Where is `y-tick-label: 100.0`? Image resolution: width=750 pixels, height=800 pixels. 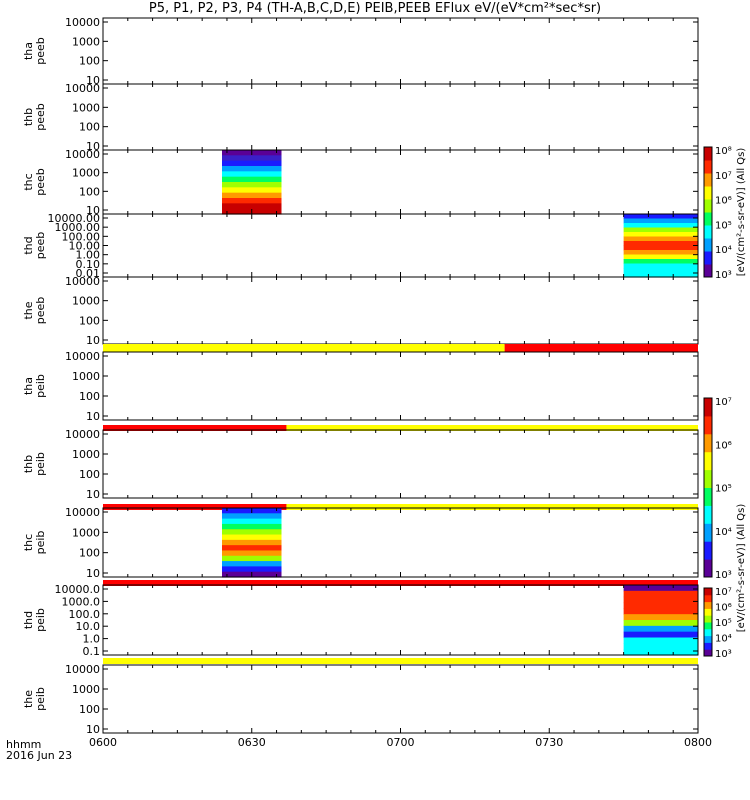 y-tick-label: 100.0 is located at coordinates (85, 614).